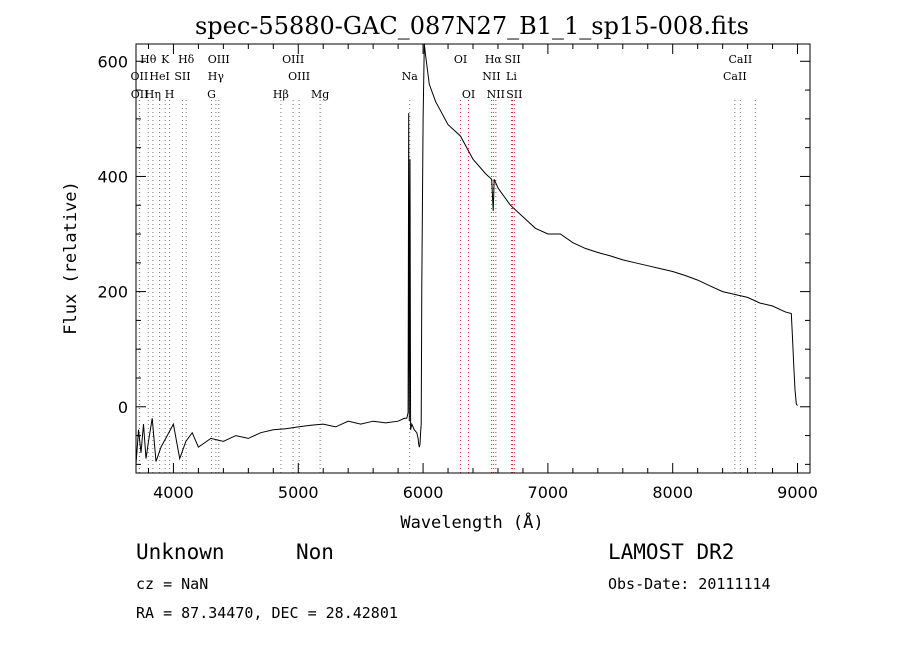 The width and height of the screenshot is (900, 650). Describe the element at coordinates (281, 94) in the screenshot. I see `spectral-line-label: Hβ` at that location.